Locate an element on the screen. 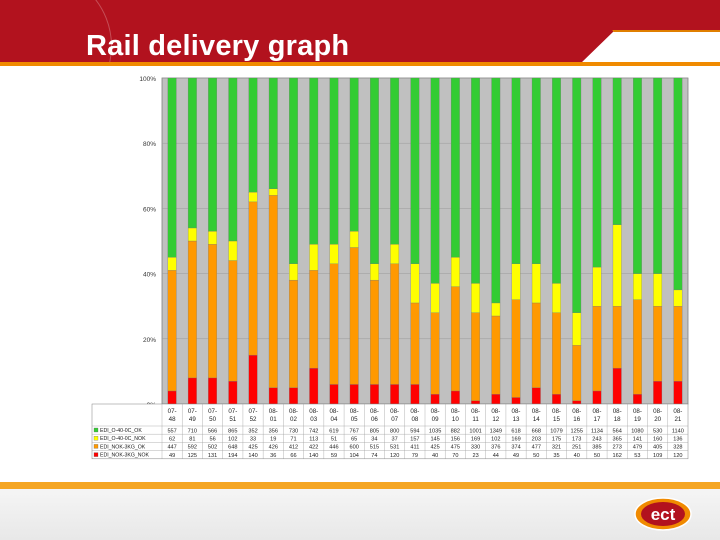 Image resolution: width=720 pixels, height=540 pixels. data-table-cell: 865 is located at coordinates (232, 431).